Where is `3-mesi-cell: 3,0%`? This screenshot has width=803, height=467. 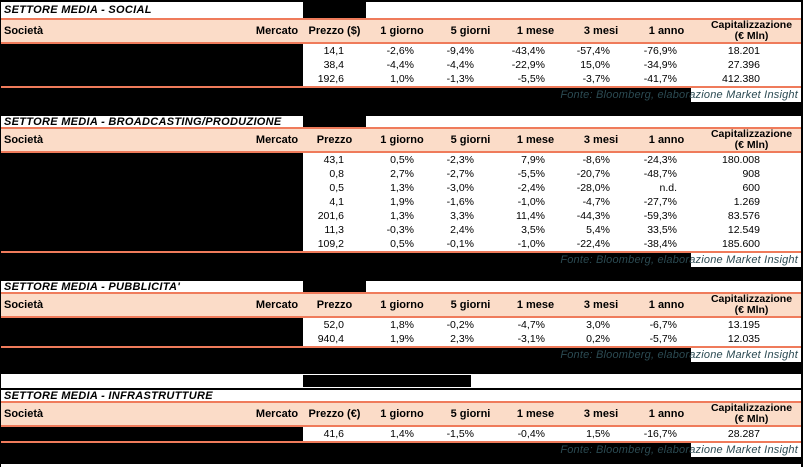
3-mesi-cell: 3,0% is located at coordinates (598, 325).